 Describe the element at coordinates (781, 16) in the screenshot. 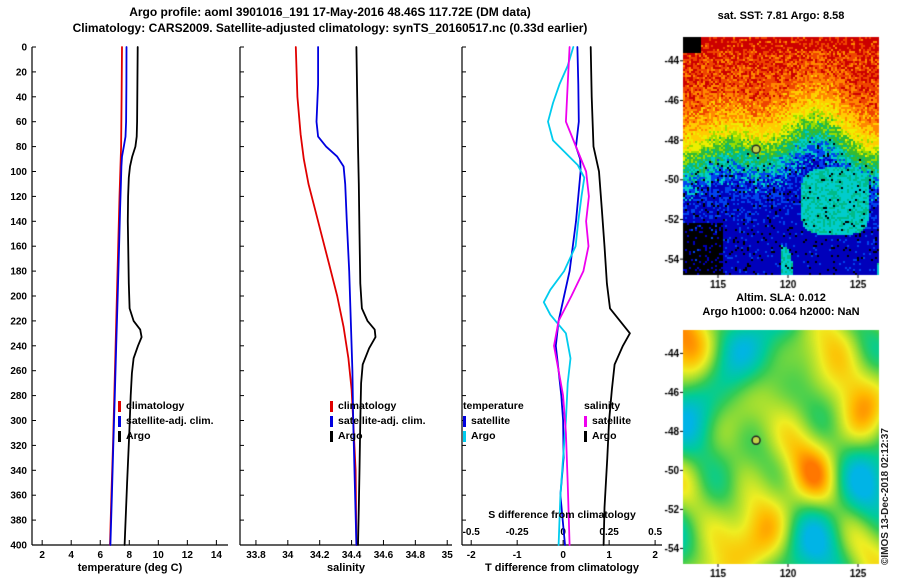

I see `sst-map-title: sat. SST: 7.81 Argo: 8.58` at that location.